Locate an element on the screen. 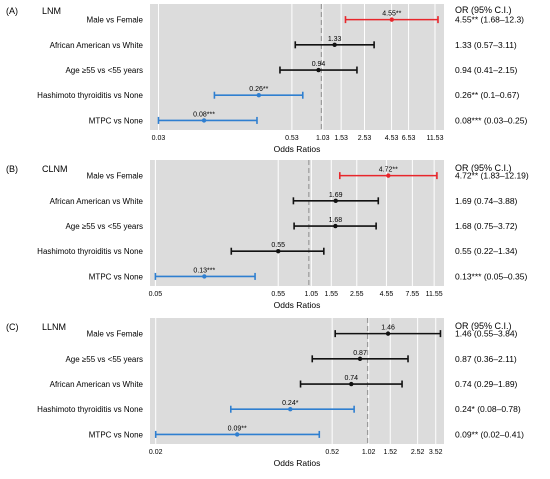 The width and height of the screenshot is (550, 479). or-ci-text: 1.46 (0.55–3.84) is located at coordinates (486, 334).